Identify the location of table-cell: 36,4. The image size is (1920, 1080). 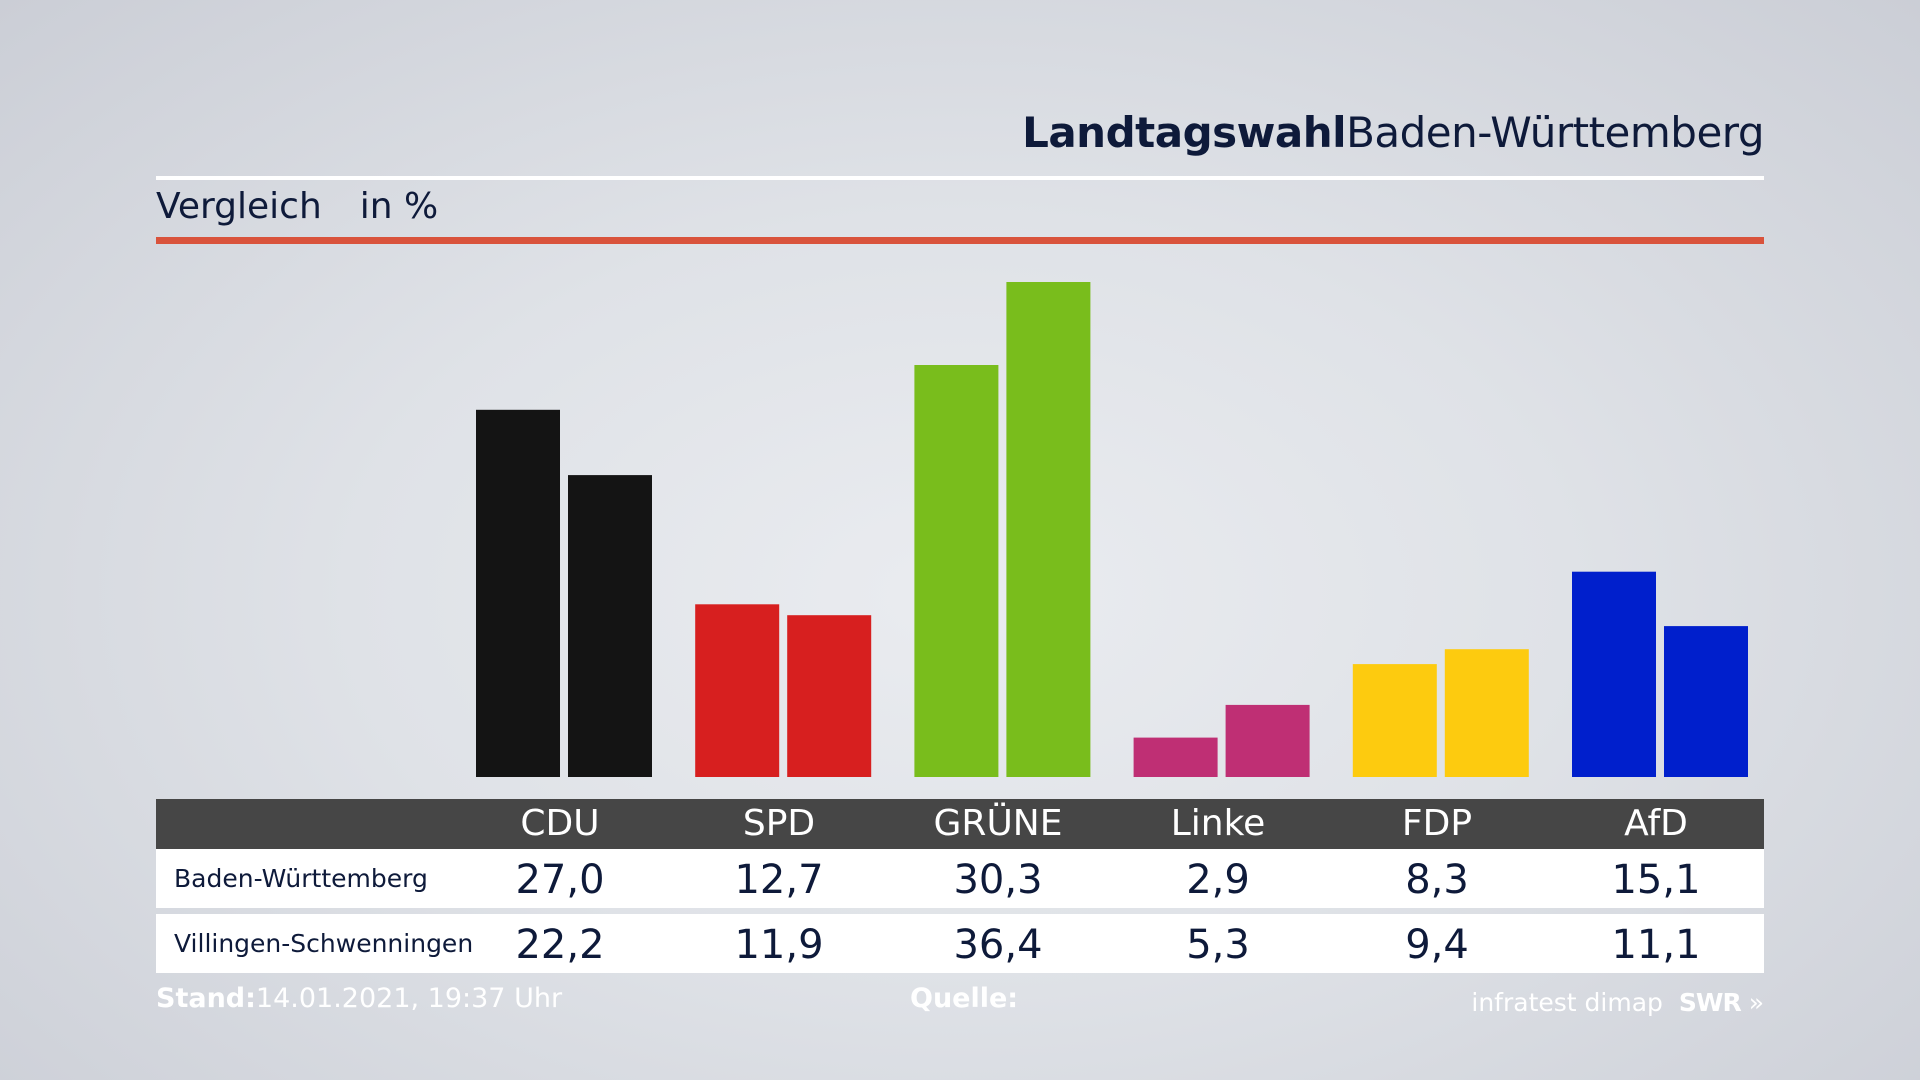
(998, 945).